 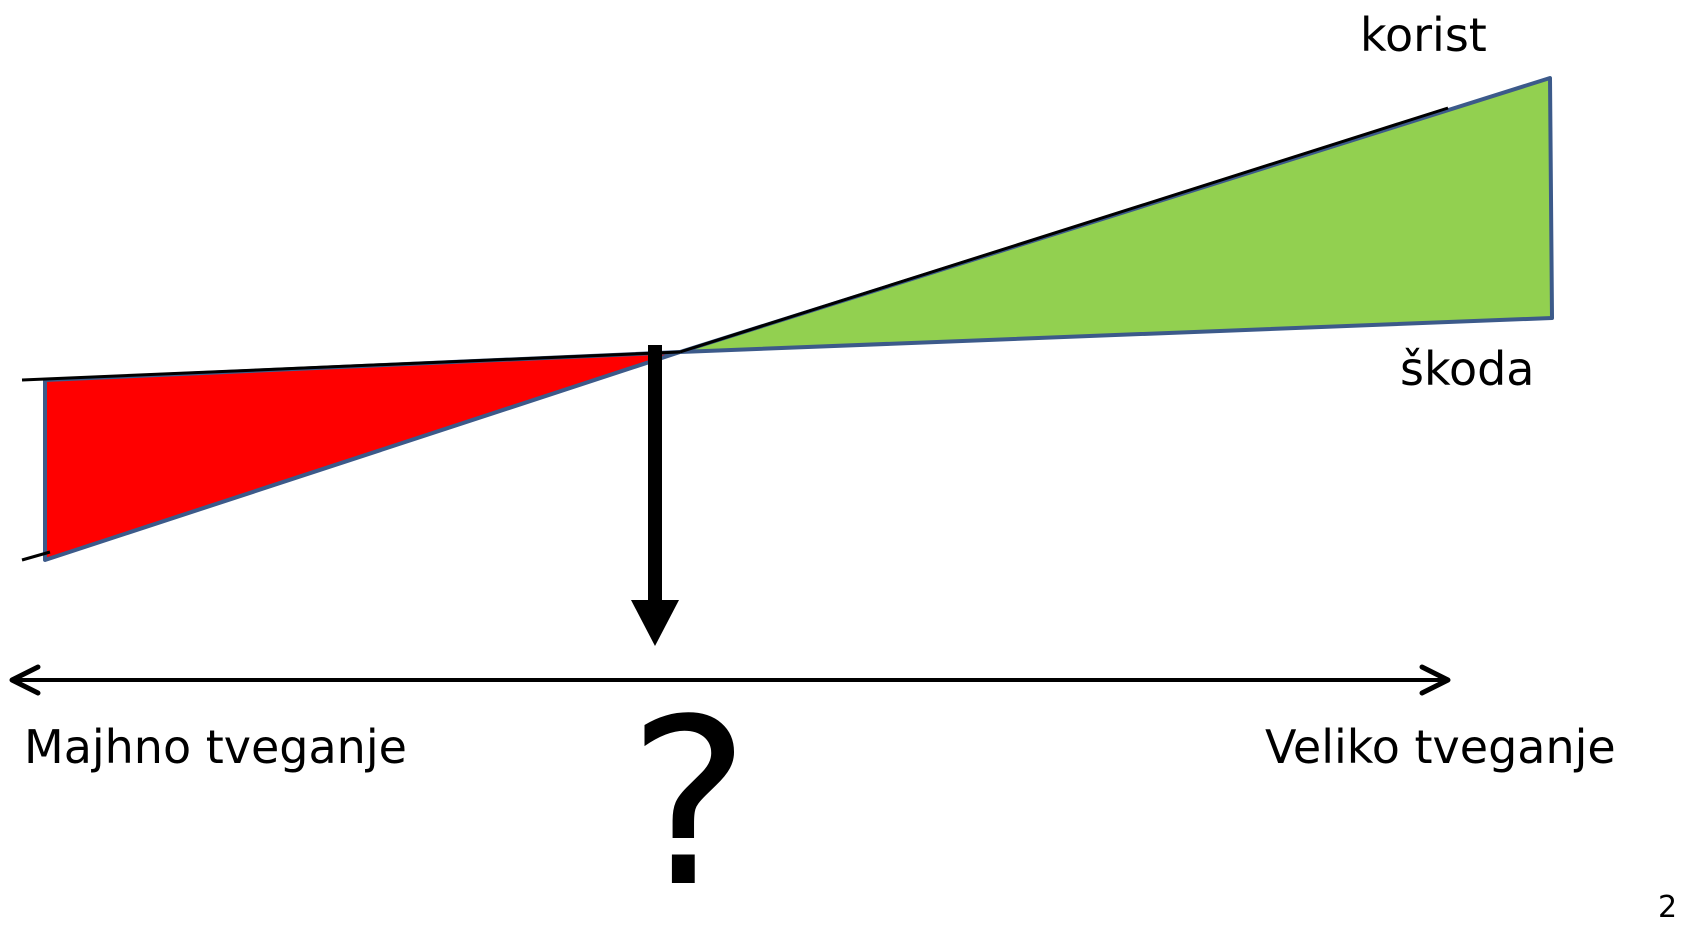 What do you see at coordinates (655, 623) in the screenshot?
I see `pointer-arrow-head` at bounding box center [655, 623].